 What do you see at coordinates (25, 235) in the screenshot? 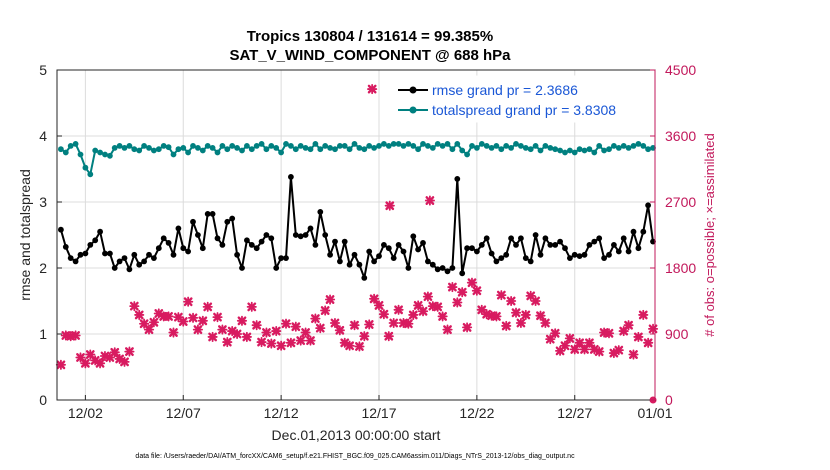
I see `y-axis-label: rmse and totalspread` at bounding box center [25, 235].